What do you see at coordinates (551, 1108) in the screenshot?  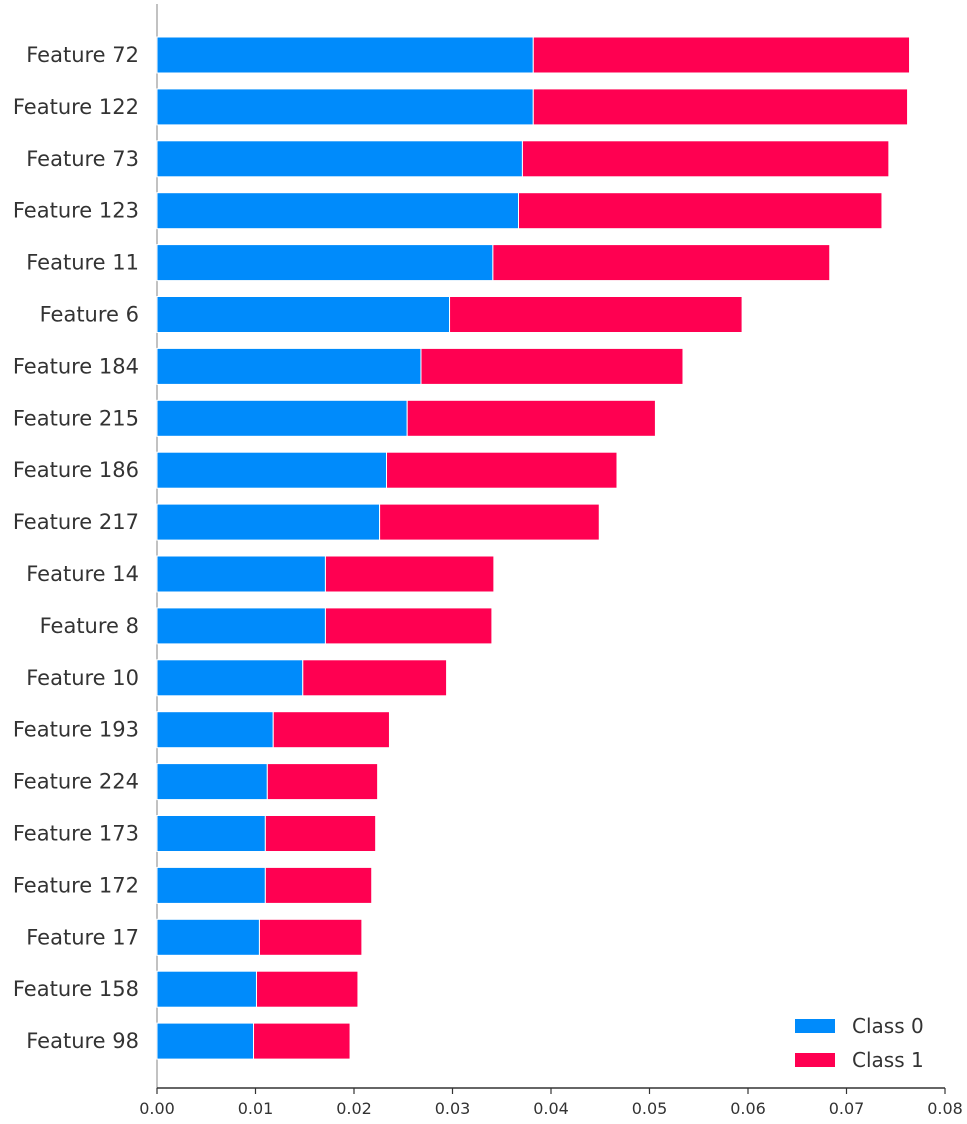 I see `x-tick-label: 0.04` at bounding box center [551, 1108].